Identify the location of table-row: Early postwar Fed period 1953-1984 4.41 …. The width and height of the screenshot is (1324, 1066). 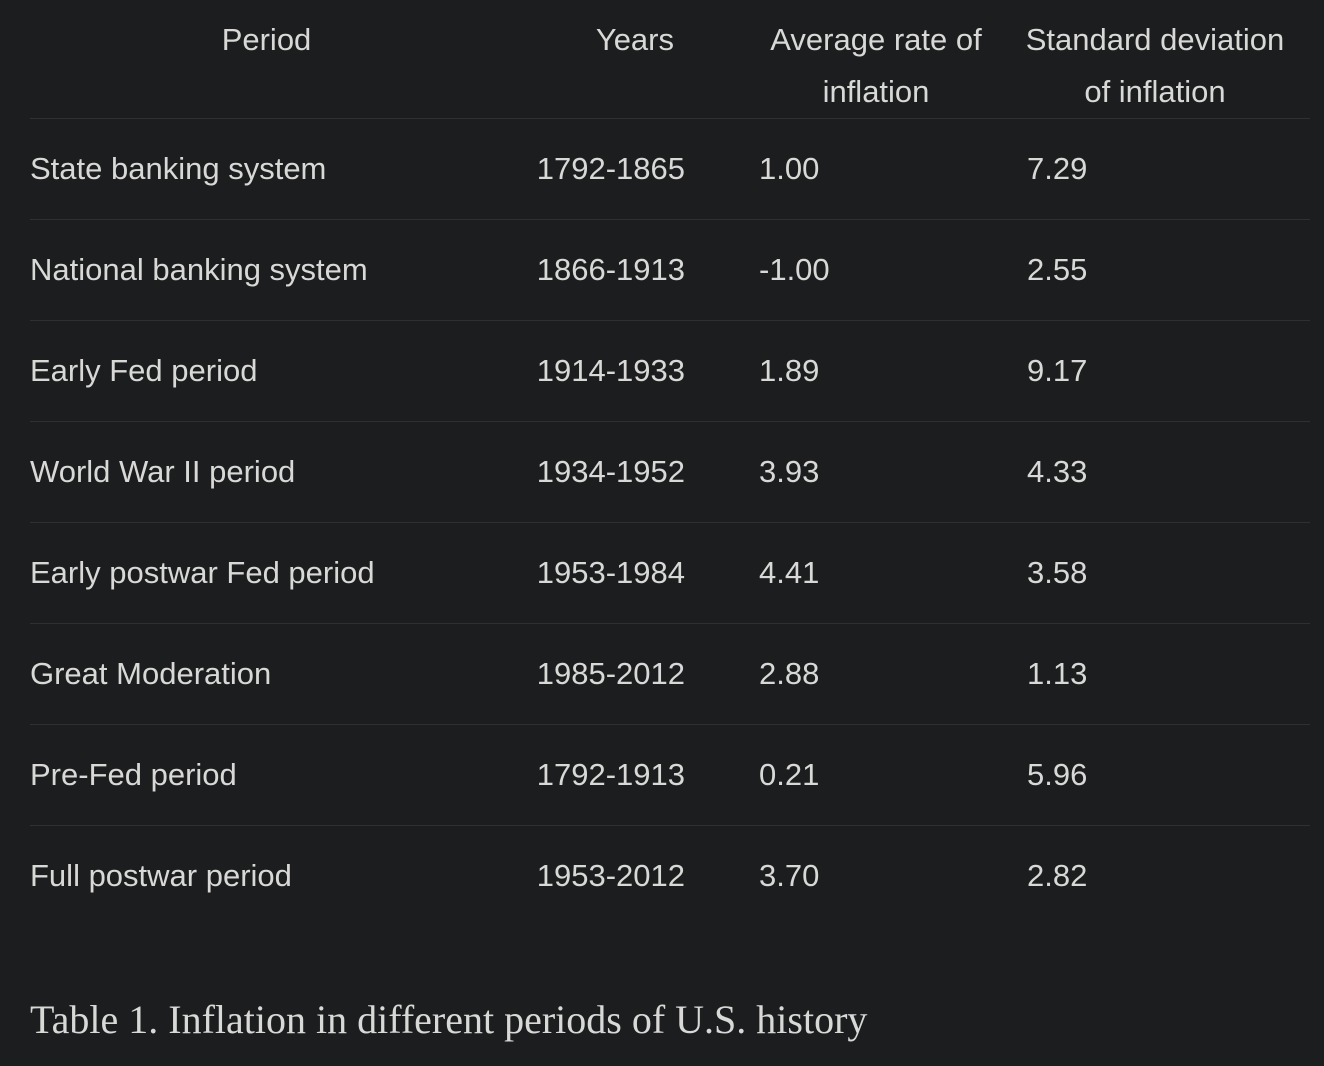
(670, 573).